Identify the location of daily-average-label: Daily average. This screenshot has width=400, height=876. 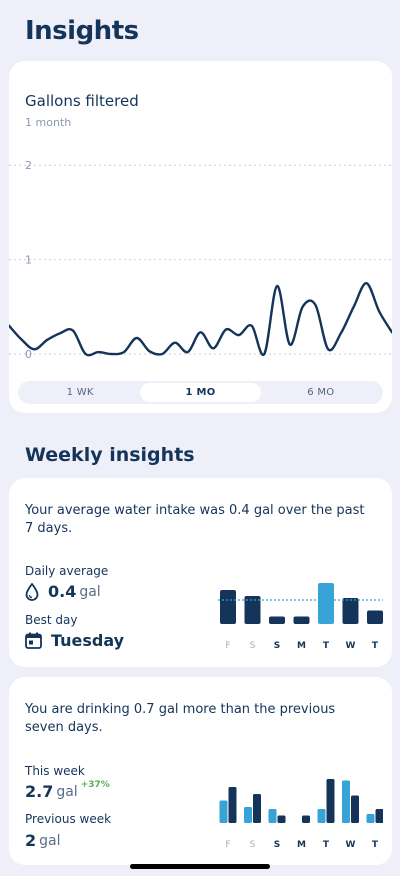
(67, 571).